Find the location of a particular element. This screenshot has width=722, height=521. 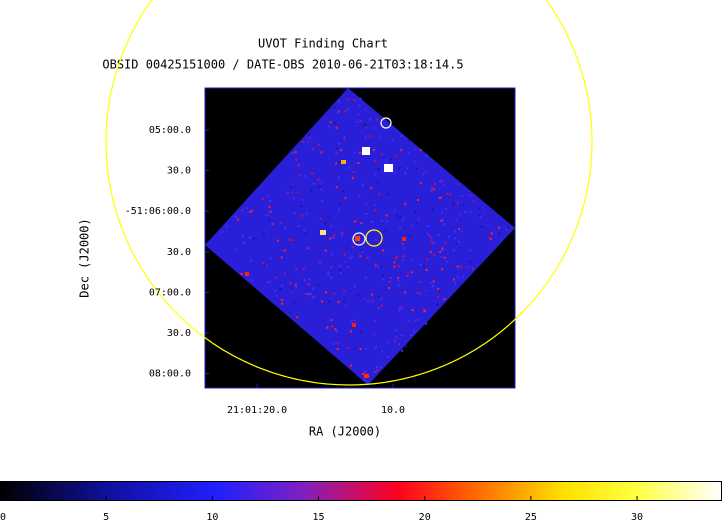

title: UVOT Finding Chart is located at coordinates (323, 44).